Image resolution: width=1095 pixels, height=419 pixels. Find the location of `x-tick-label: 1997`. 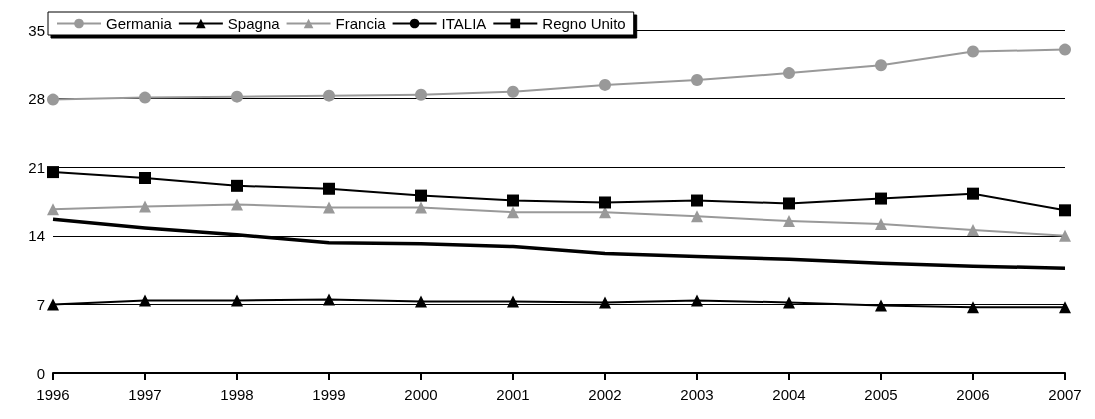

x-tick-label: 1997 is located at coordinates (145, 394).